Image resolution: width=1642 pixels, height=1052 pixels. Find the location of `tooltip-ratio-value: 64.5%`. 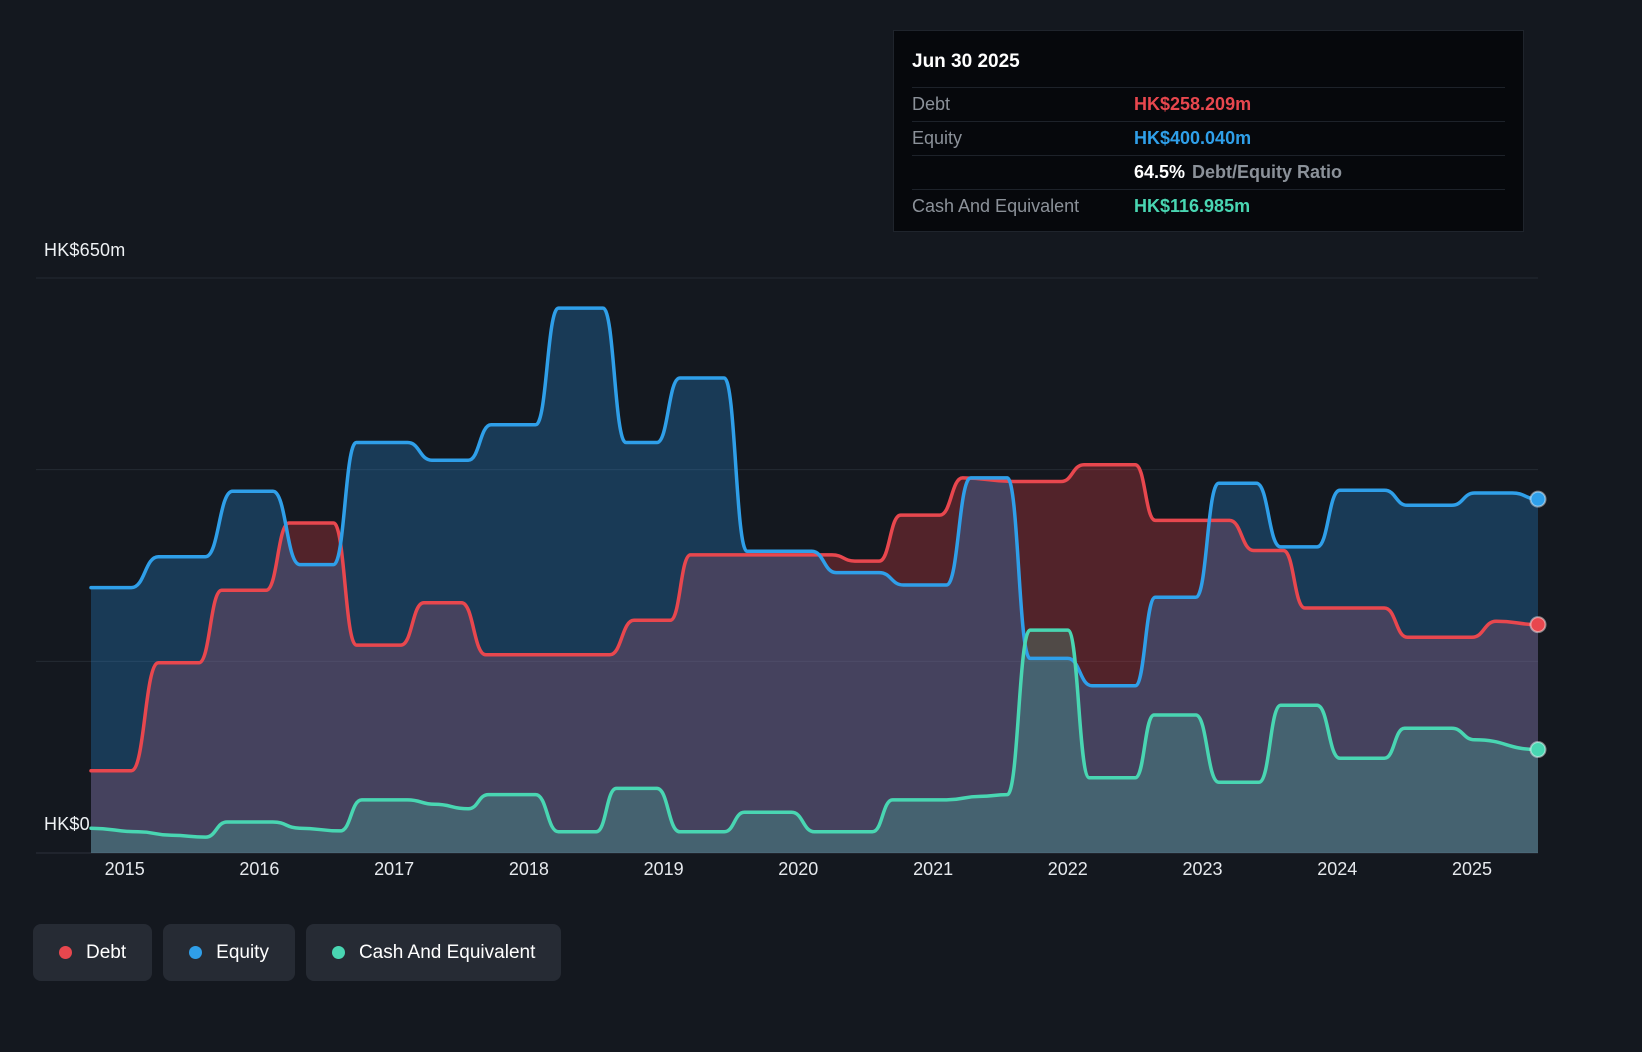

tooltip-ratio-value: 64.5% is located at coordinates (1160, 172).